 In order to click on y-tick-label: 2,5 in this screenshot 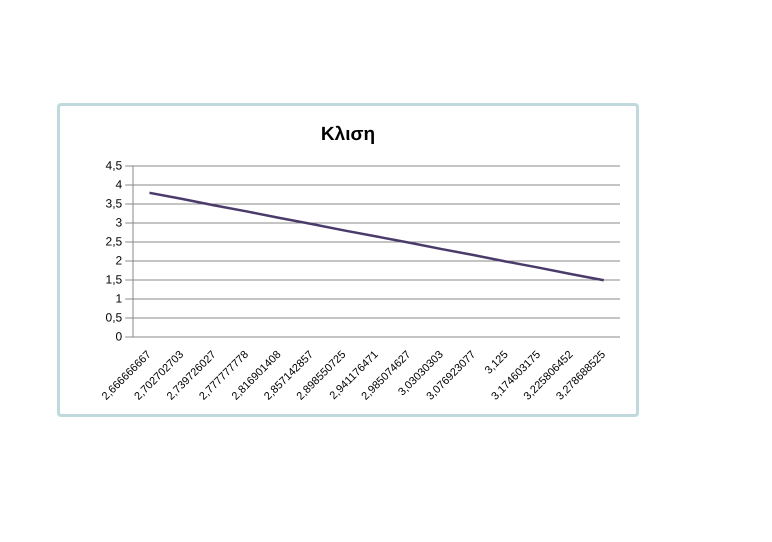, I will do `click(114, 241)`.